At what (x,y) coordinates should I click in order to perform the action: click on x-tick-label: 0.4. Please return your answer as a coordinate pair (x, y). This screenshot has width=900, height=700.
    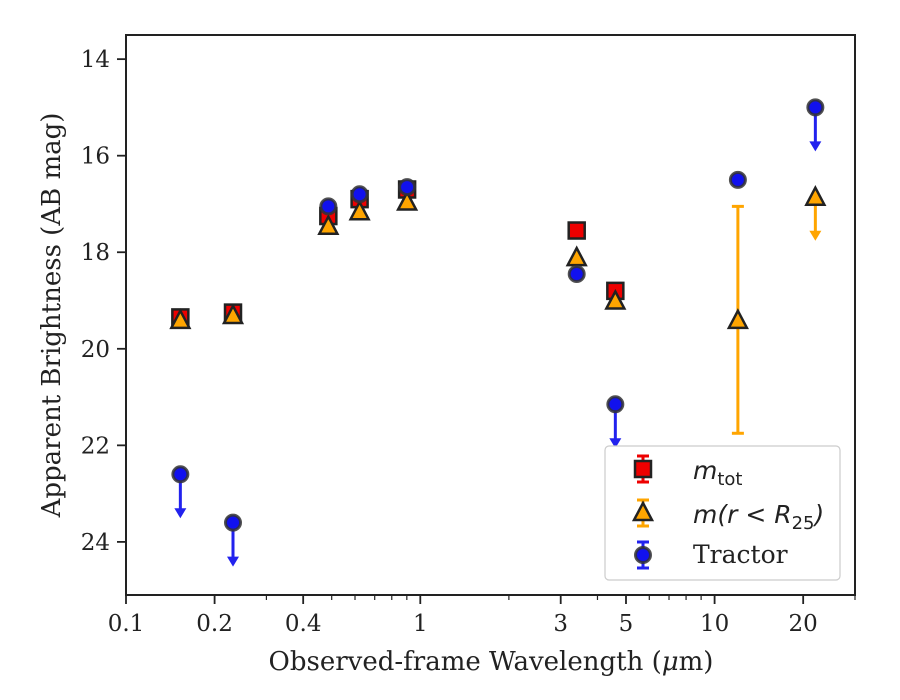
    Looking at the image, I should click on (303, 624).